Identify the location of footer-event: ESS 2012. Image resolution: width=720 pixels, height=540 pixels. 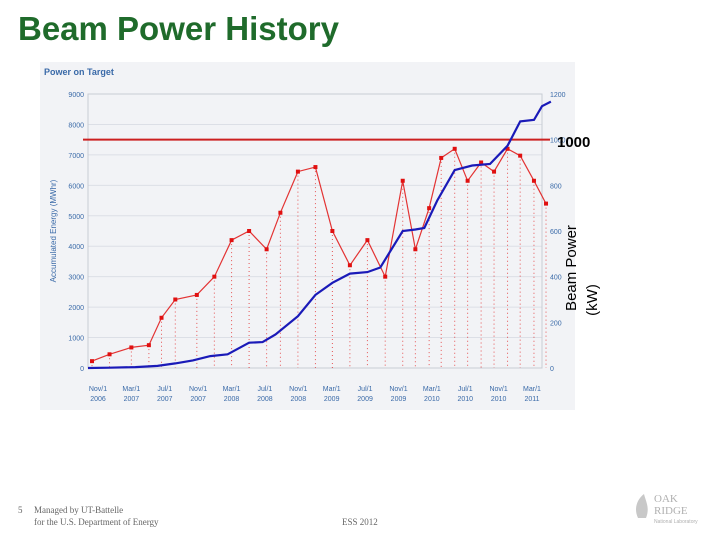
(360, 522).